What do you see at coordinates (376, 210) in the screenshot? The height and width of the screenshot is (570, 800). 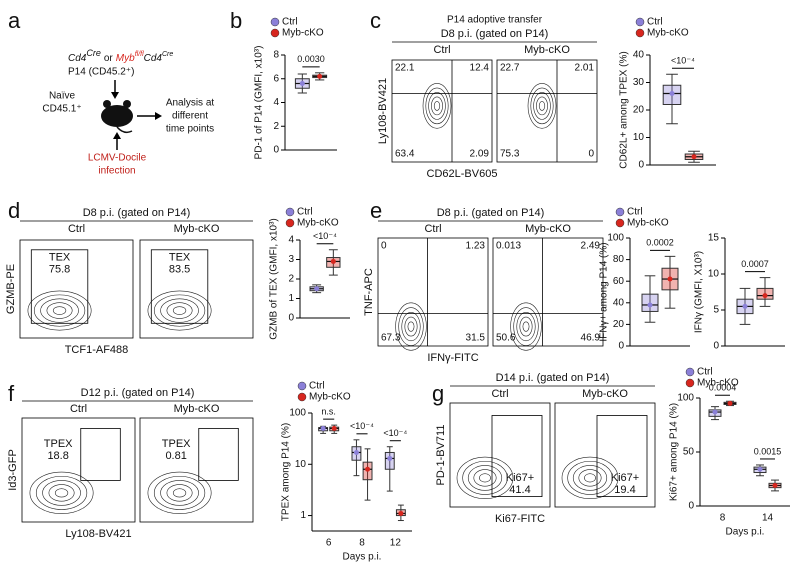 I see `panel-letter: e` at bounding box center [376, 210].